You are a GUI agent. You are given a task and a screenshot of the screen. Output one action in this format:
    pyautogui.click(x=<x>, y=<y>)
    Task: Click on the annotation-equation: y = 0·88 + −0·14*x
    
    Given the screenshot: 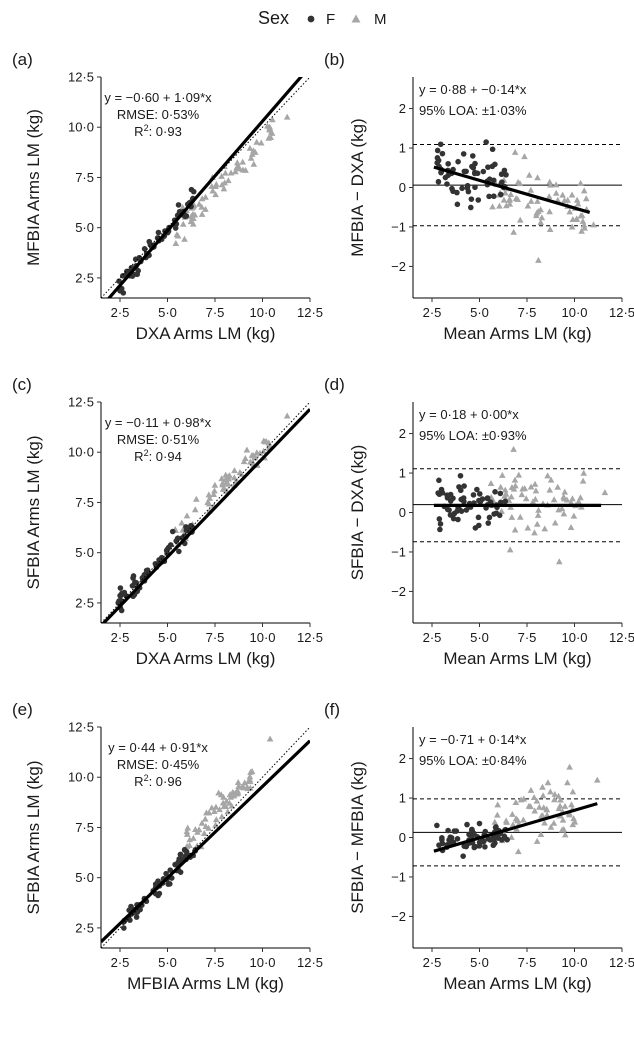 What is the action you would take?
    pyautogui.click(x=473, y=89)
    